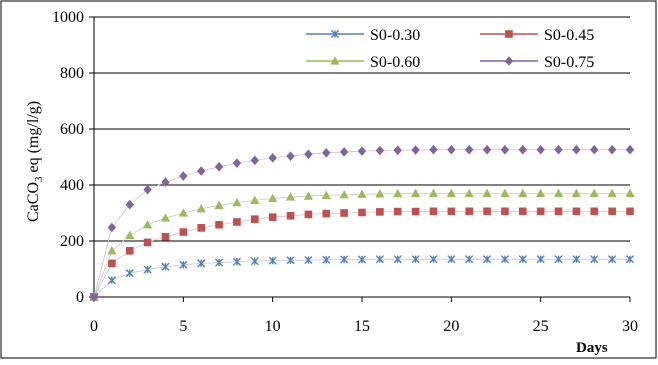 The height and width of the screenshot is (365, 658). What do you see at coordinates (395, 62) in the screenshot?
I see `legend-label: S0-0.60` at bounding box center [395, 62].